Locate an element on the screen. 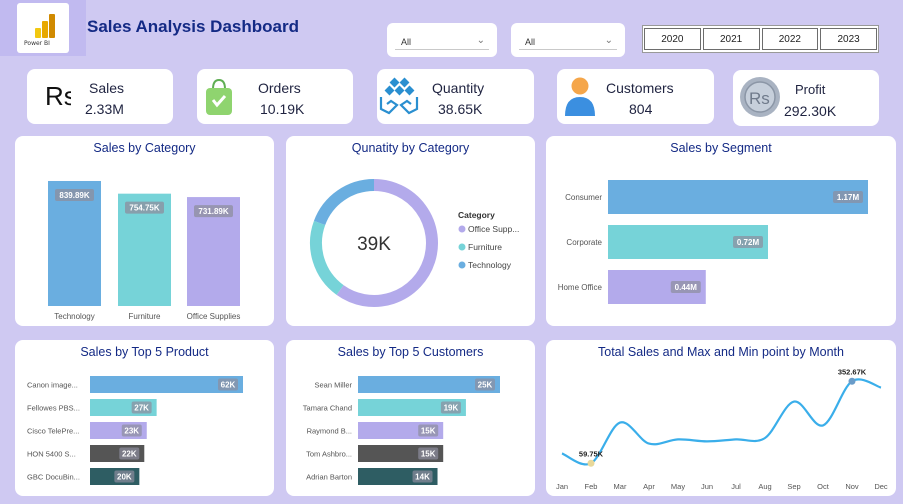 This screenshot has width=903, height=504. data-label: 15K is located at coordinates (428, 454).